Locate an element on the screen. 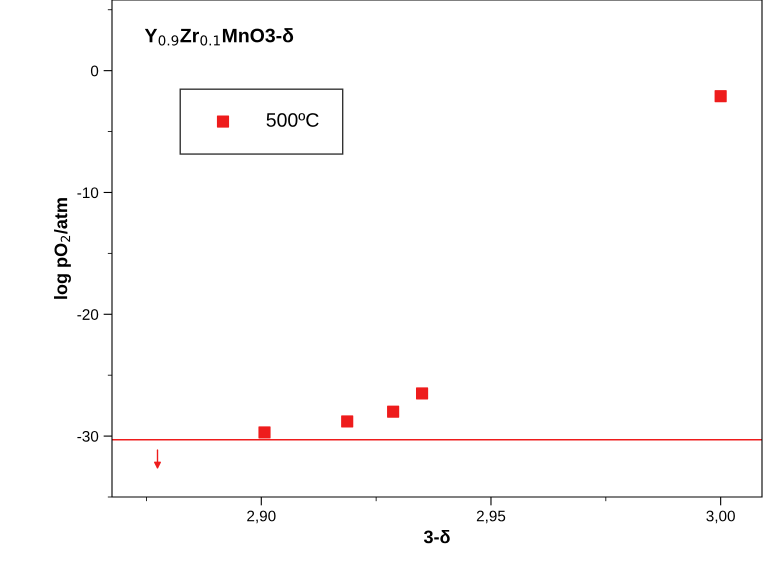 The height and width of the screenshot is (567, 763). x-axis-title: 3-δ is located at coordinates (437, 537).